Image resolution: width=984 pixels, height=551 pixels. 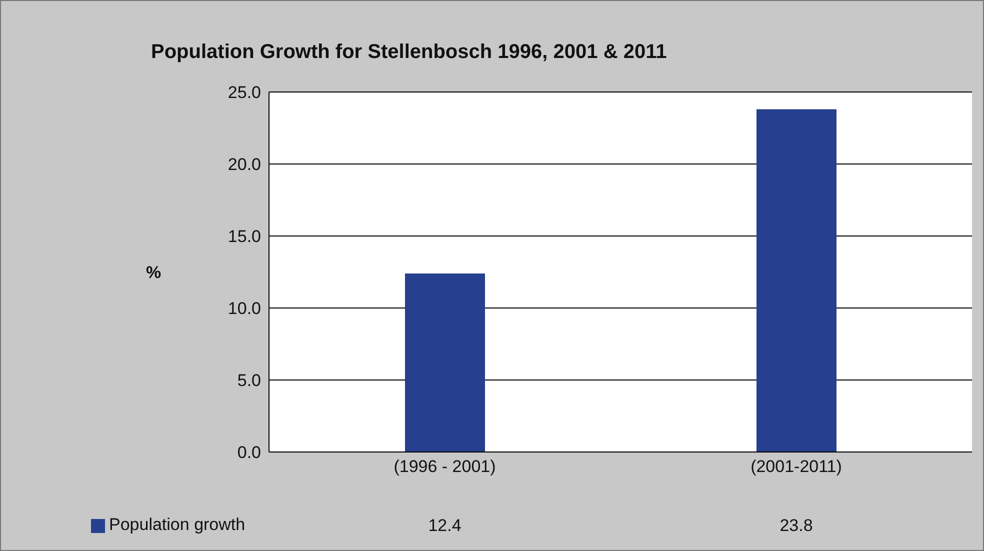 I want to click on y-tick-label: 0.0, so click(x=249, y=452).